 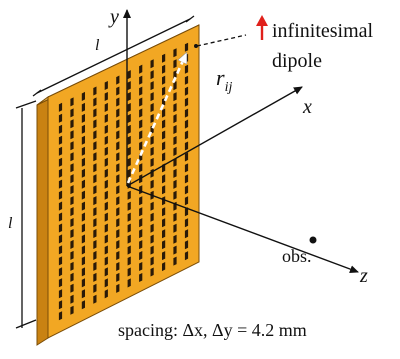 I want to click on axis-x-label: x, so click(x=307, y=107).